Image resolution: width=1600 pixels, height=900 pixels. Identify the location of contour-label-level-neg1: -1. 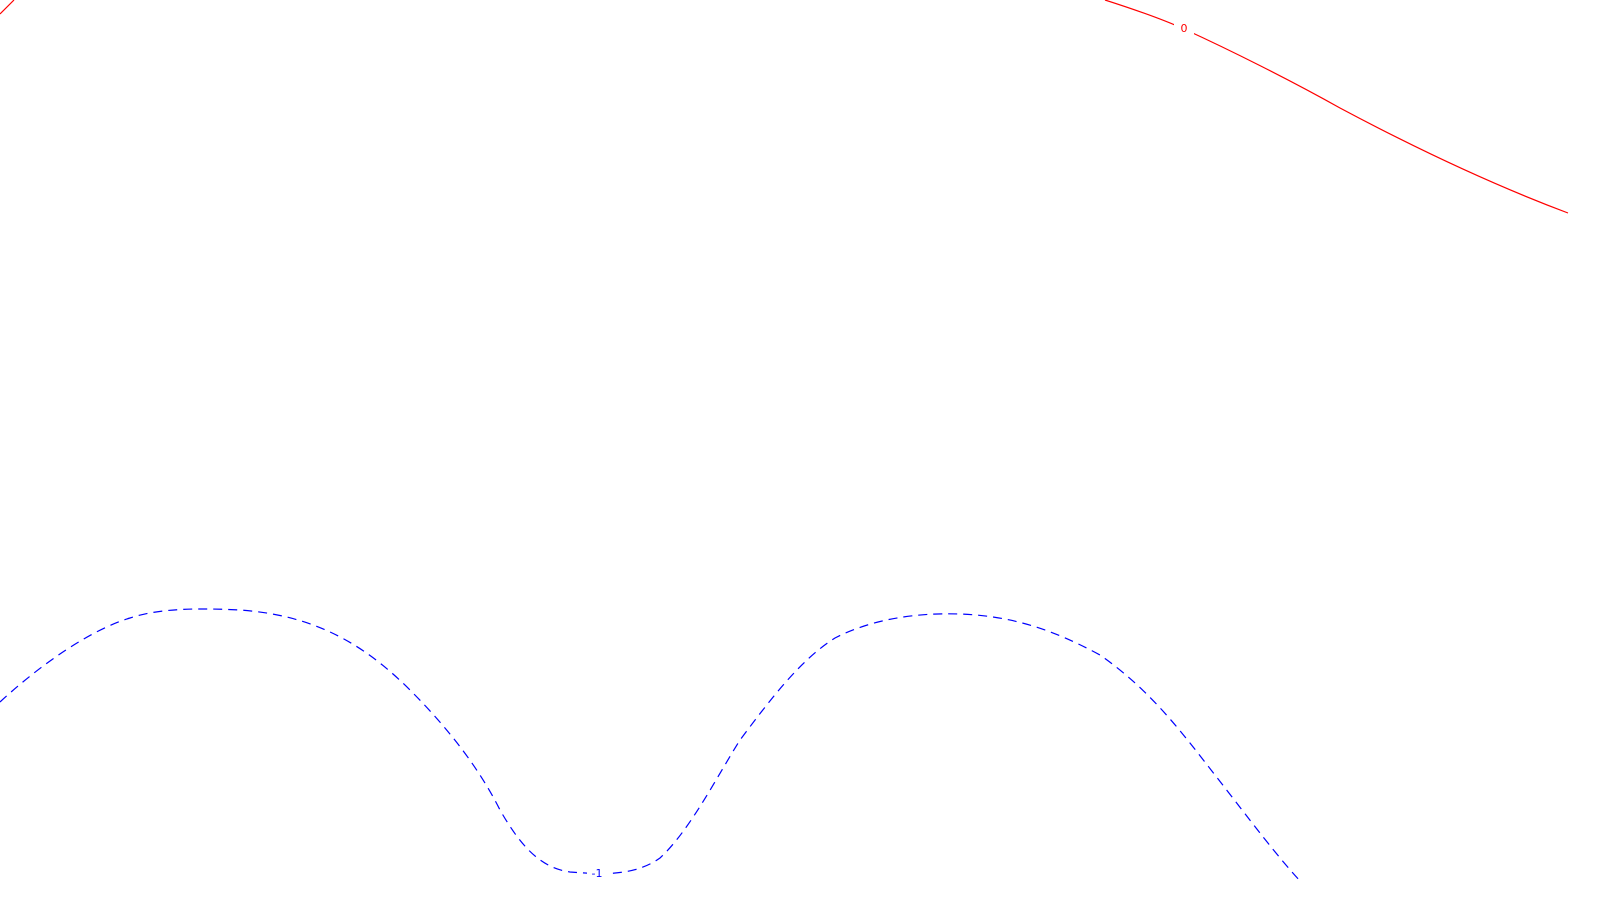
(597, 873).